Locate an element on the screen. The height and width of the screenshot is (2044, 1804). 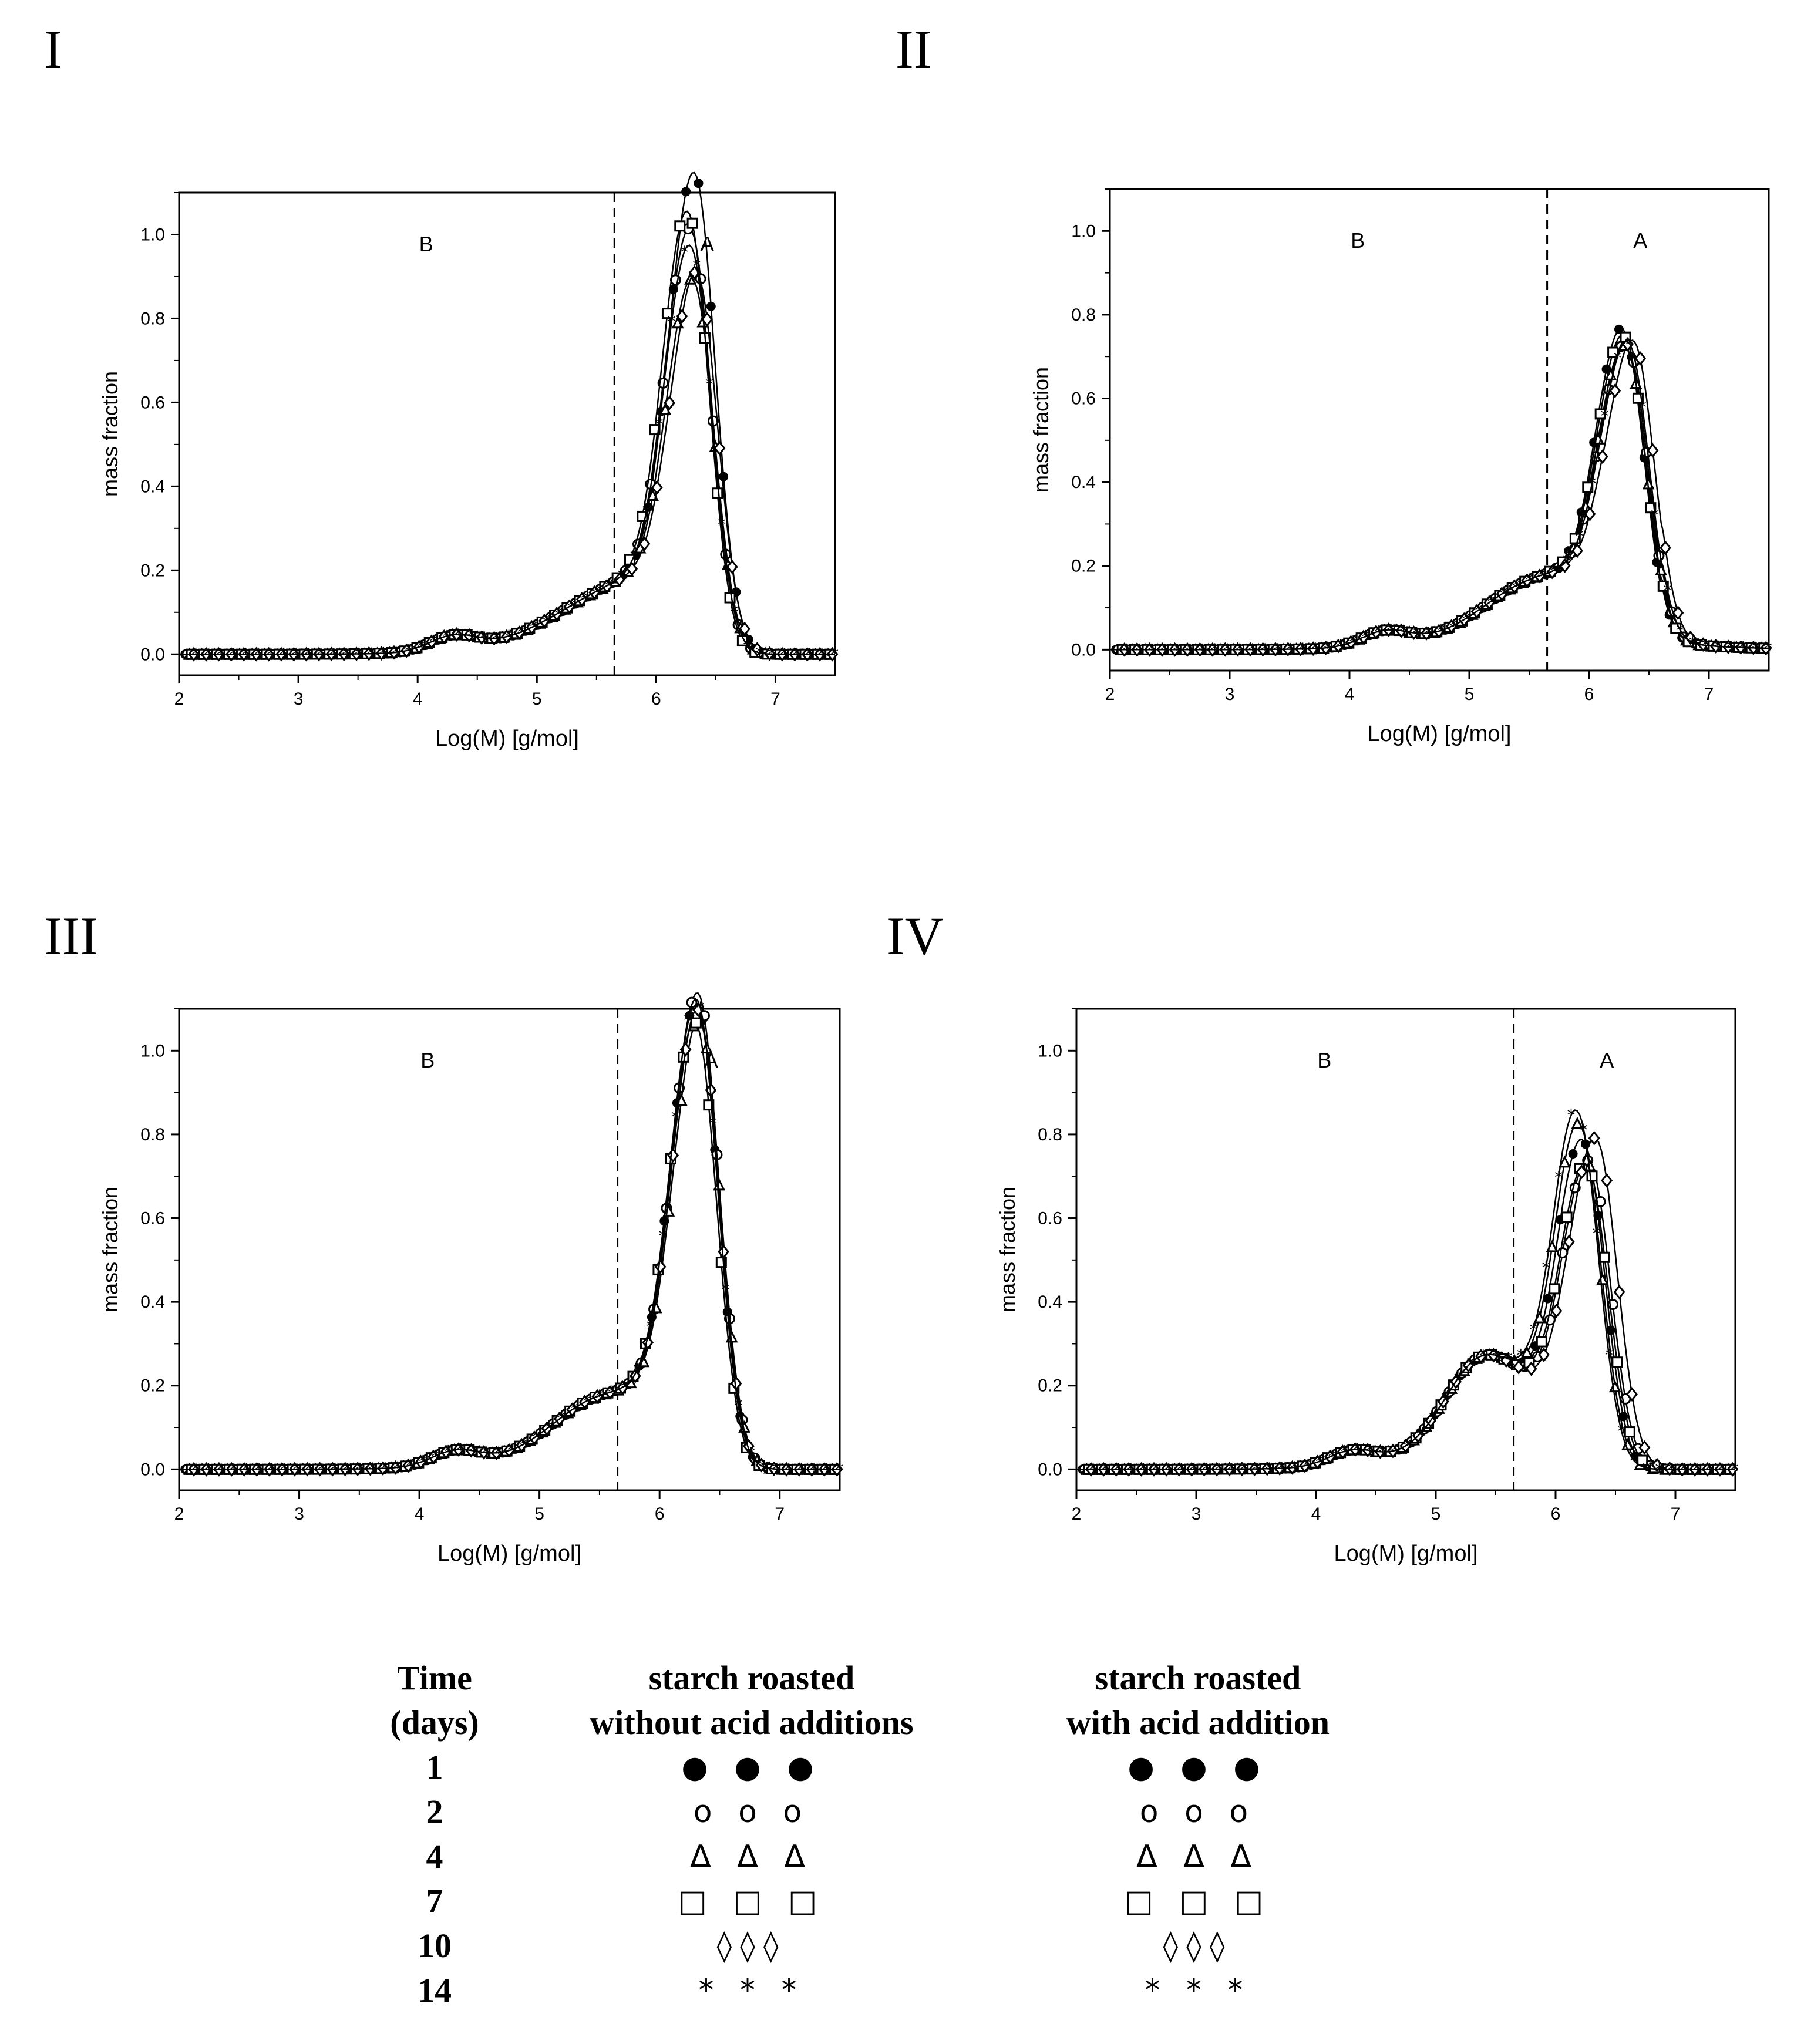
x-tick-label: 7 is located at coordinates (780, 1514).